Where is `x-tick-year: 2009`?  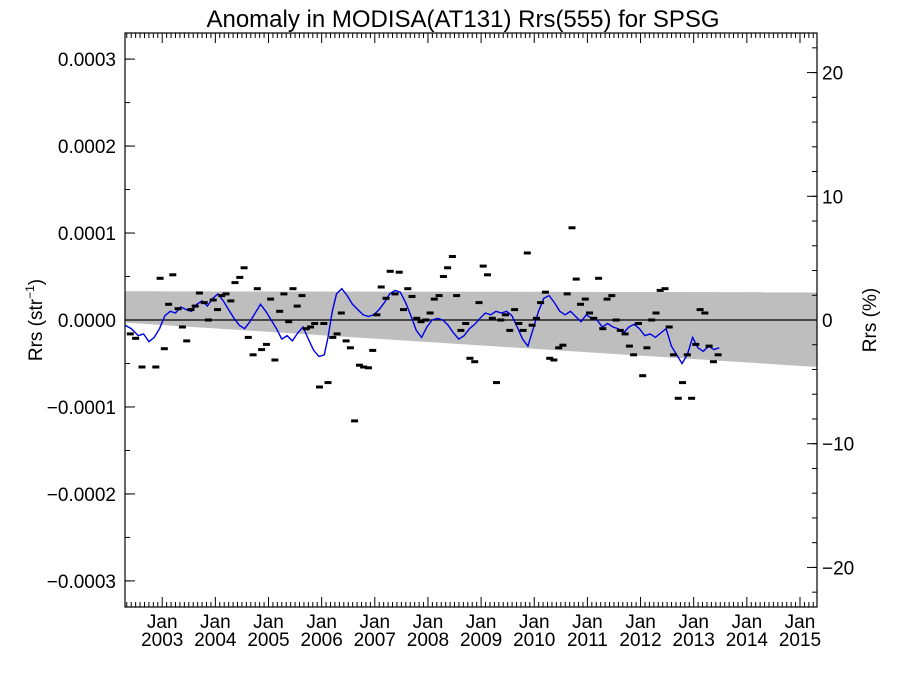
x-tick-year: 2009 is located at coordinates (481, 640).